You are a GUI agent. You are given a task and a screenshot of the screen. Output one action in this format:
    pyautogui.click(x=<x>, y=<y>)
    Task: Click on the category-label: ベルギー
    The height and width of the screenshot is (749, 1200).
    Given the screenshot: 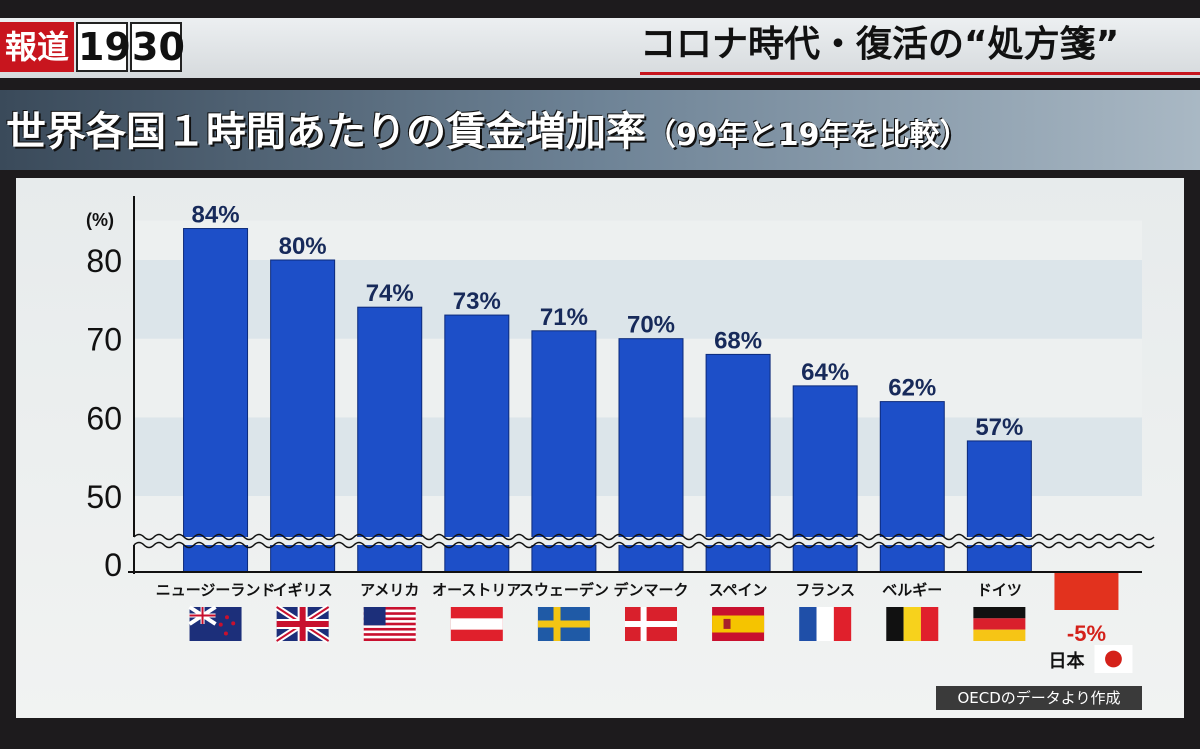 What is the action you would take?
    pyautogui.click(x=912, y=590)
    